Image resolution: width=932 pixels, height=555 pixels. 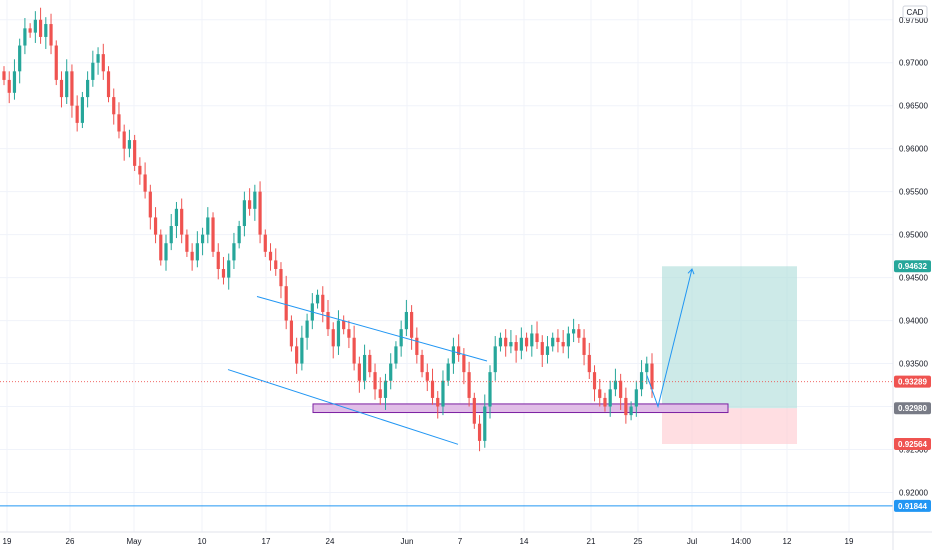 What do you see at coordinates (669, 338) in the screenshot?
I see `projection-arrow` at bounding box center [669, 338].